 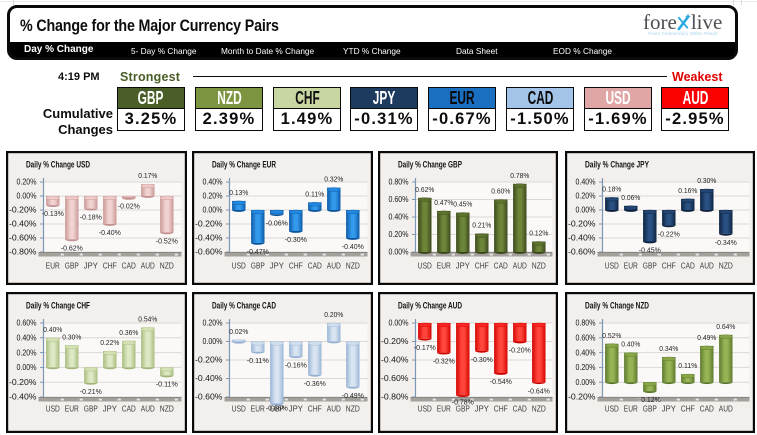 I want to click on svg-text: 0.45%, so click(x=462, y=204).